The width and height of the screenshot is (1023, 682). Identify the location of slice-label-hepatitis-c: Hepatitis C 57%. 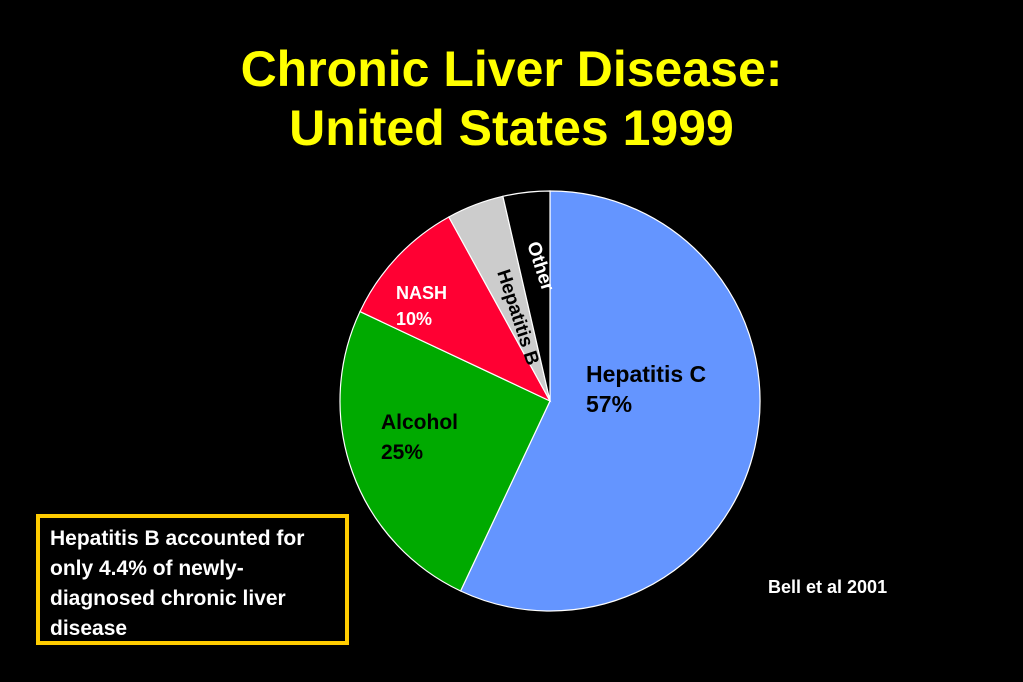
(646, 389).